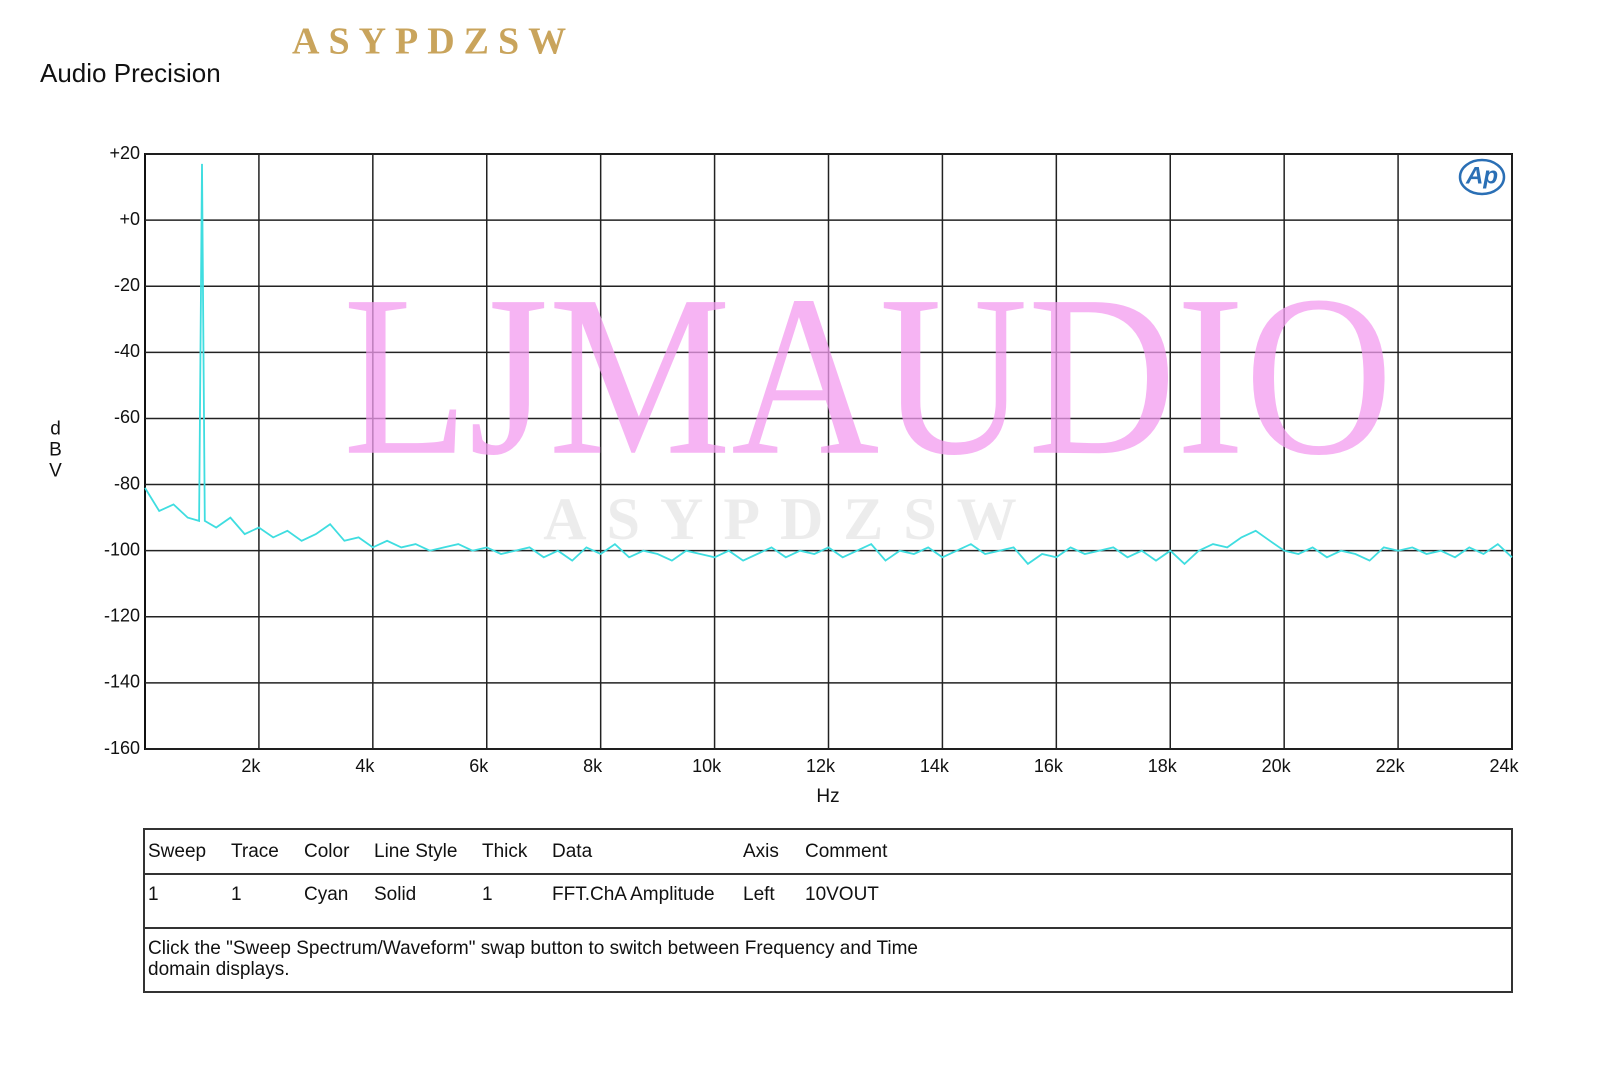 The image size is (1600, 1069). I want to click on x-tick-label: 12k, so click(821, 766).